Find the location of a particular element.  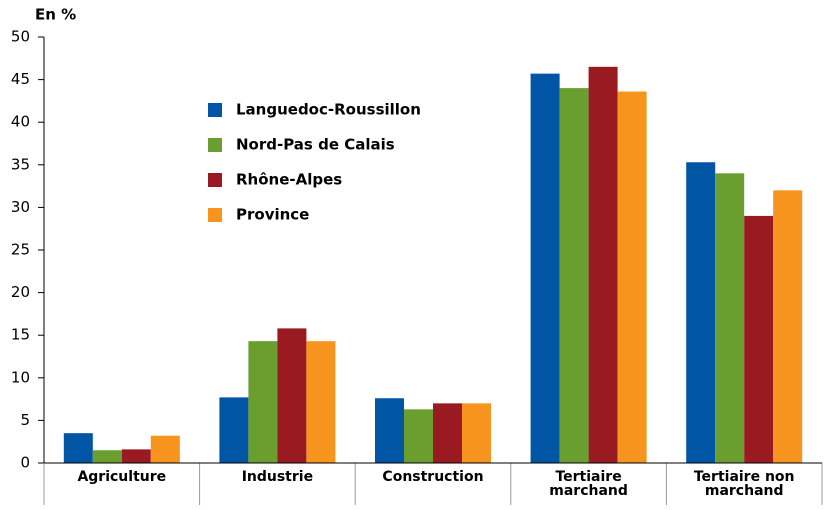

y-tick-label: 35 is located at coordinates (20, 164).